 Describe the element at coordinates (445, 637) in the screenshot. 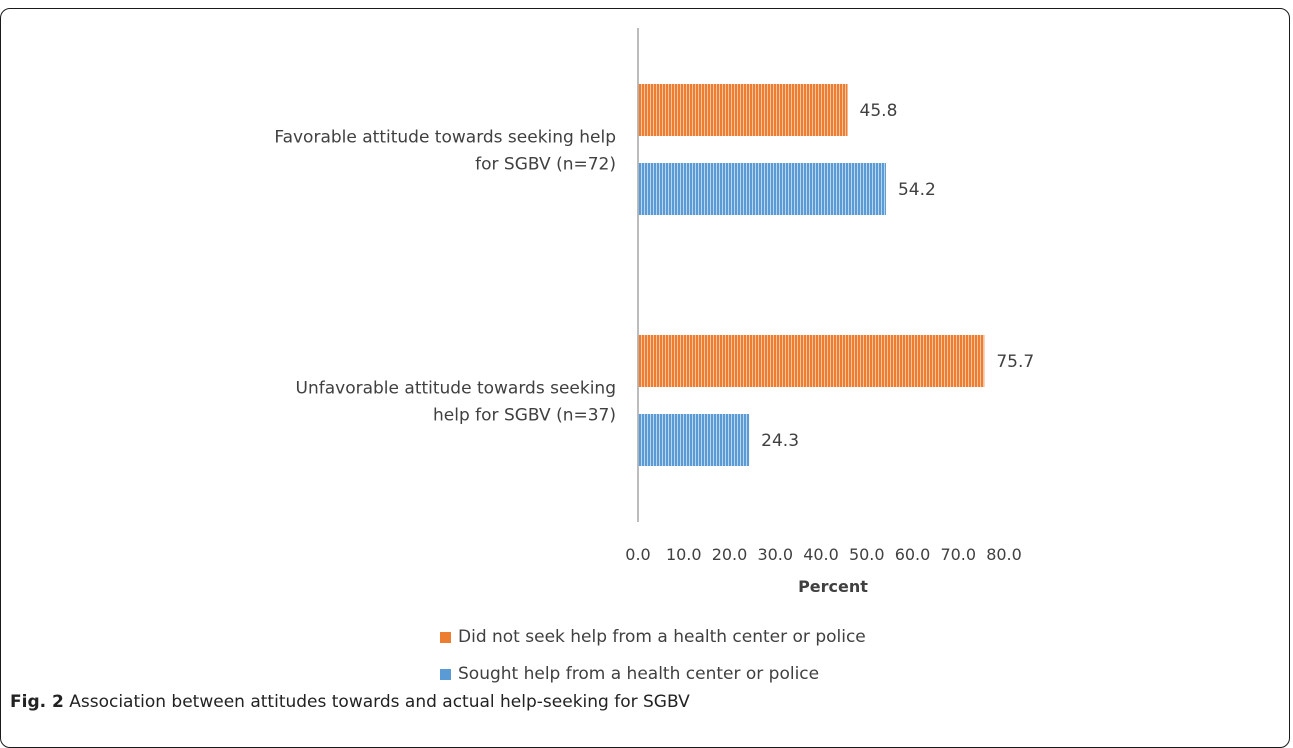

I see `legend-swatch-orange` at that location.